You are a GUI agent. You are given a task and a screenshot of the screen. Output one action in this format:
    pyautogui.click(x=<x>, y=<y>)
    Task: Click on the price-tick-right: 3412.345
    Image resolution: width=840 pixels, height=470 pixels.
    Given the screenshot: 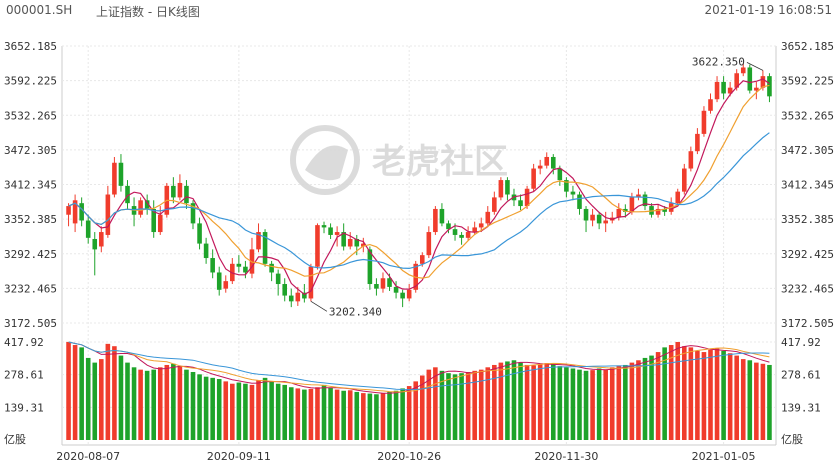 What is the action you would take?
    pyautogui.click(x=807, y=185)
    